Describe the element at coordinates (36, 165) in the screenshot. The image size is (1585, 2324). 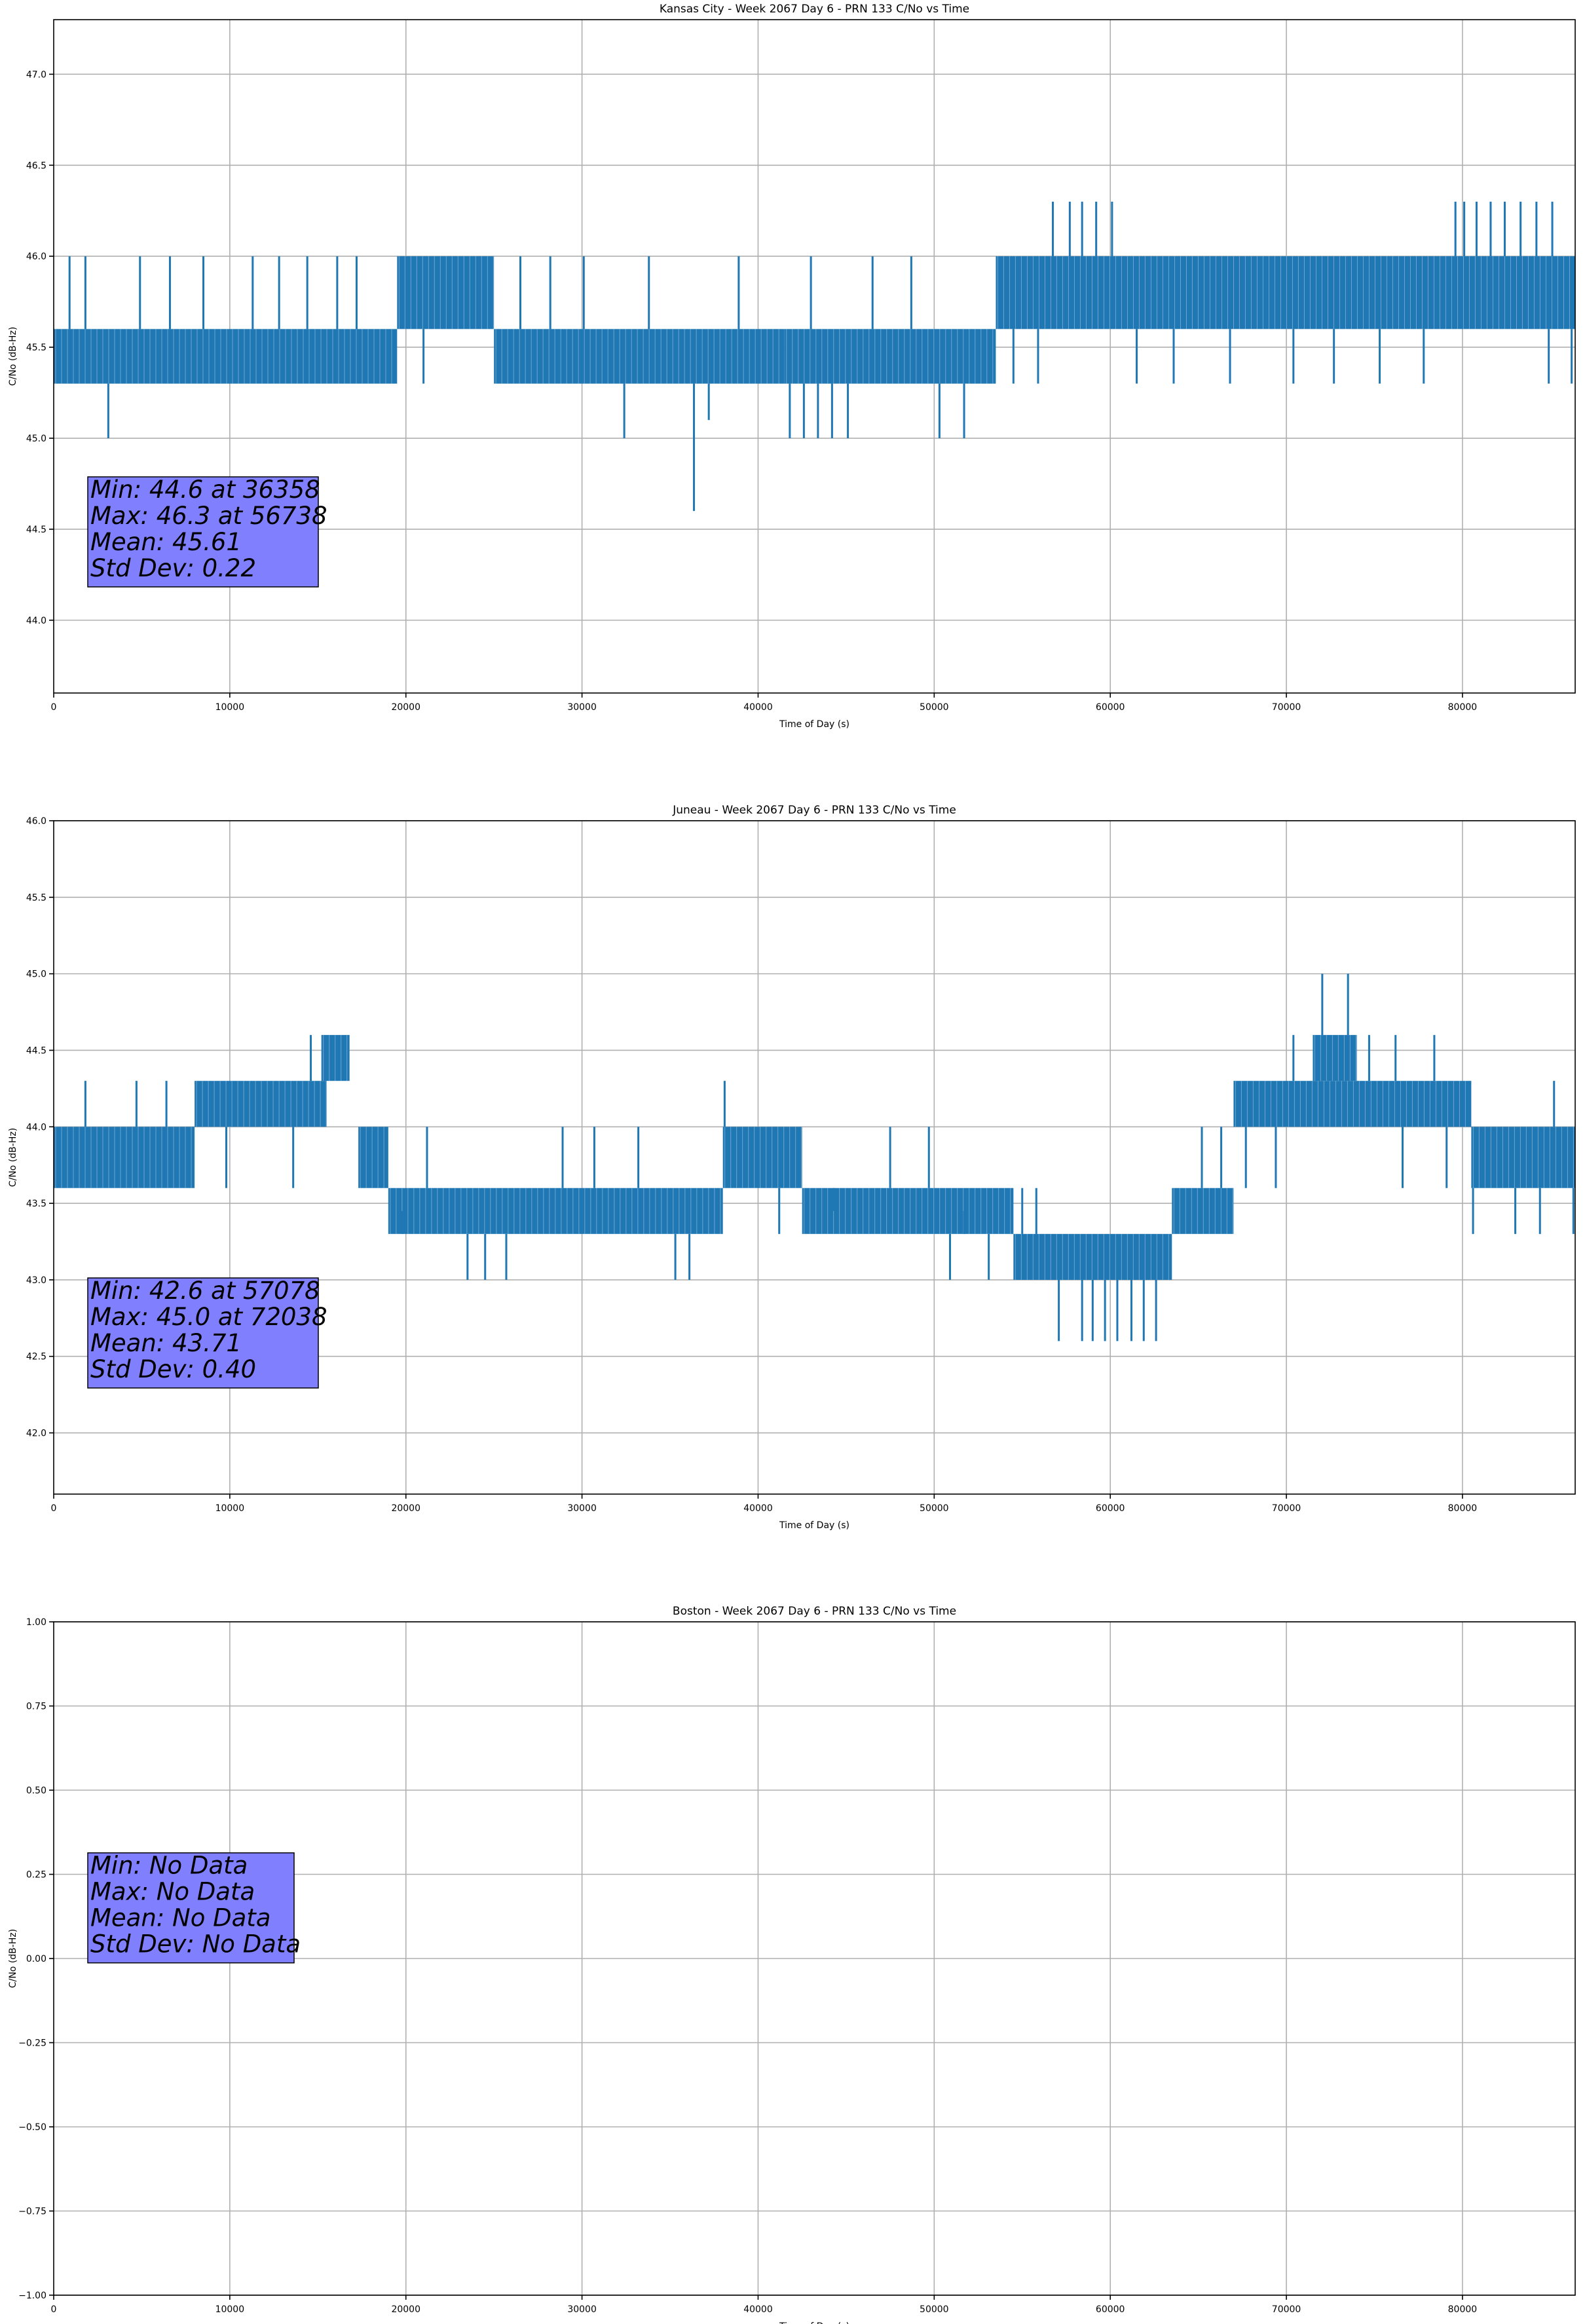
I see `y-tick-label: 46.5` at that location.